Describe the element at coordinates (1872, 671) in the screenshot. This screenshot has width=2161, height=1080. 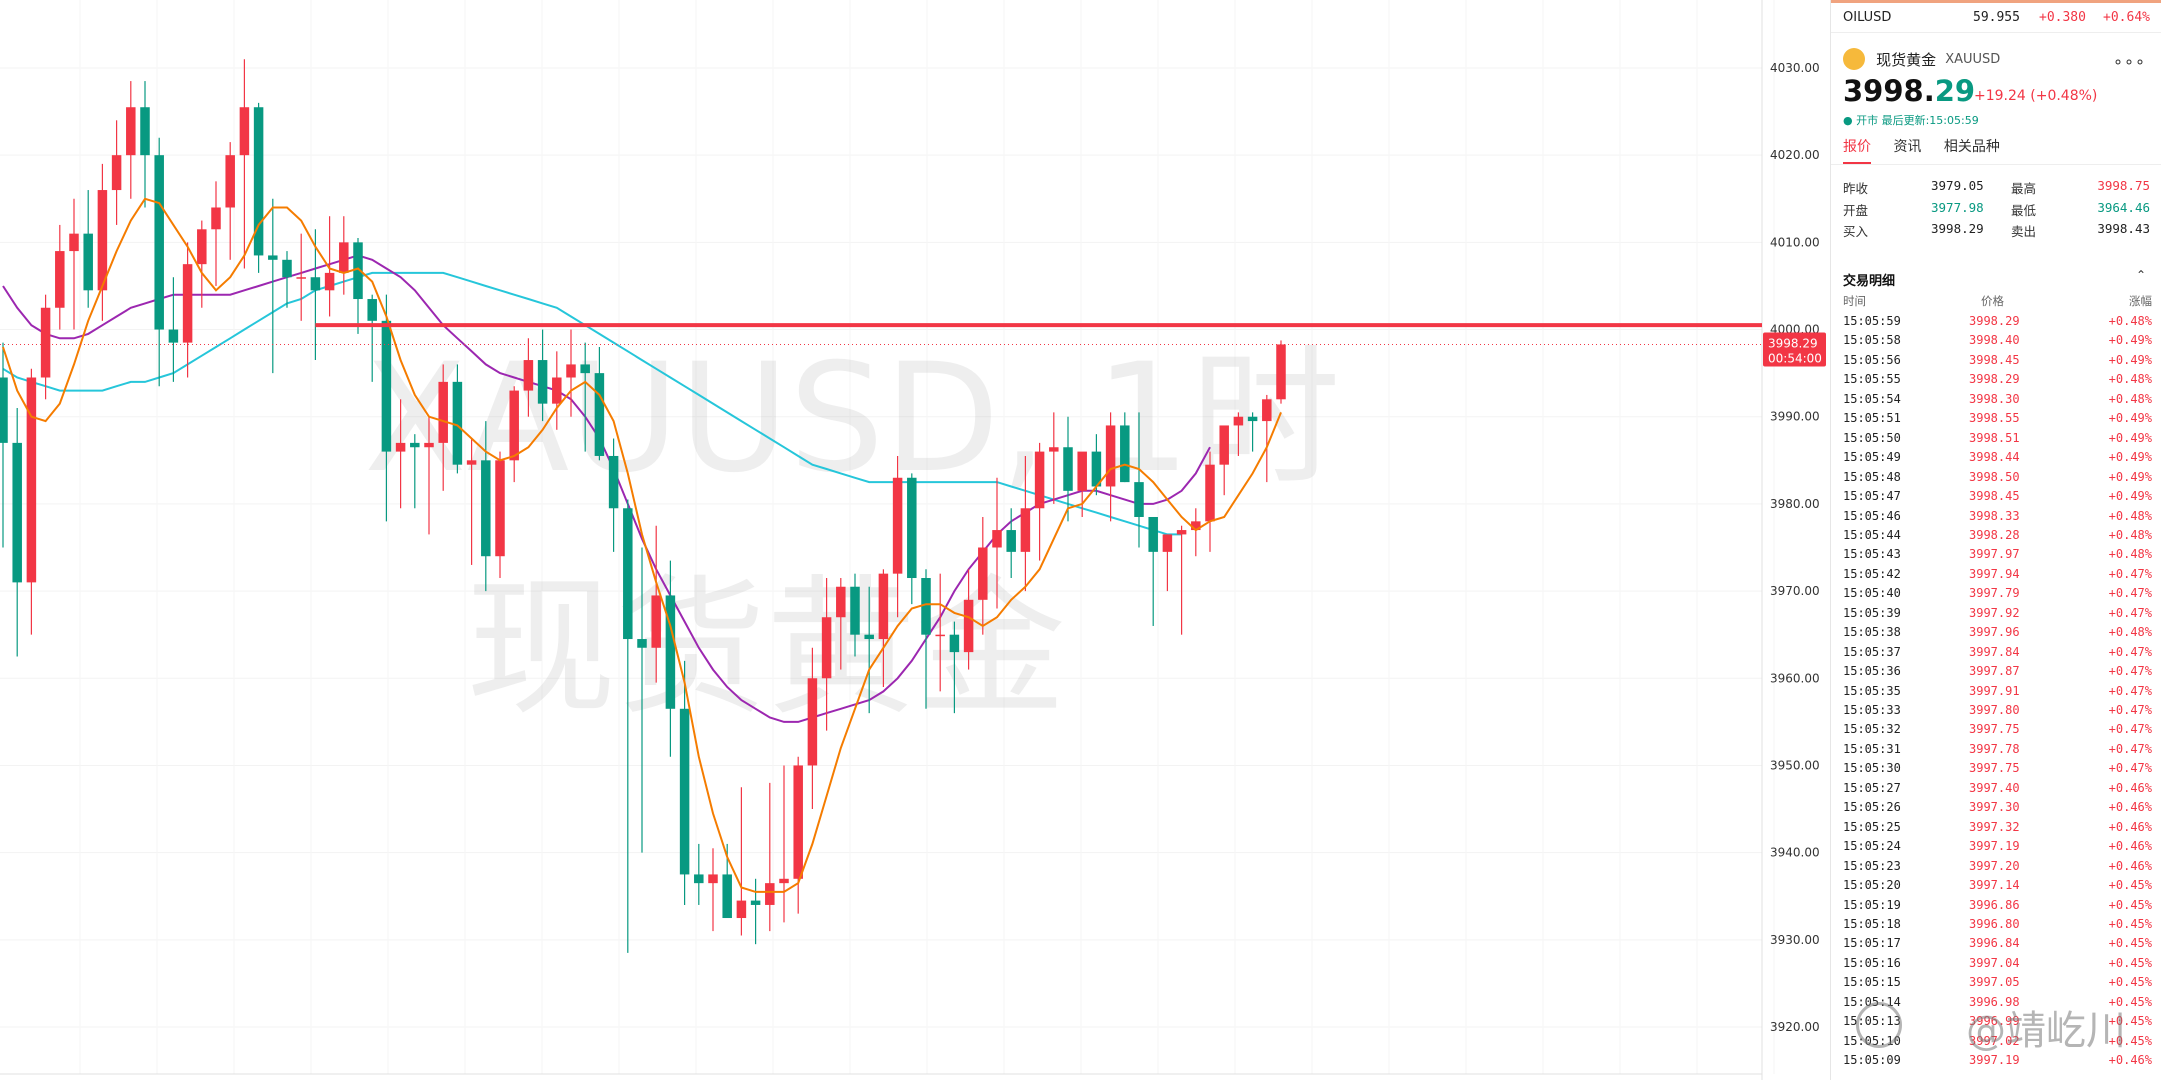
I see `trade-time: 15:05:36` at that location.